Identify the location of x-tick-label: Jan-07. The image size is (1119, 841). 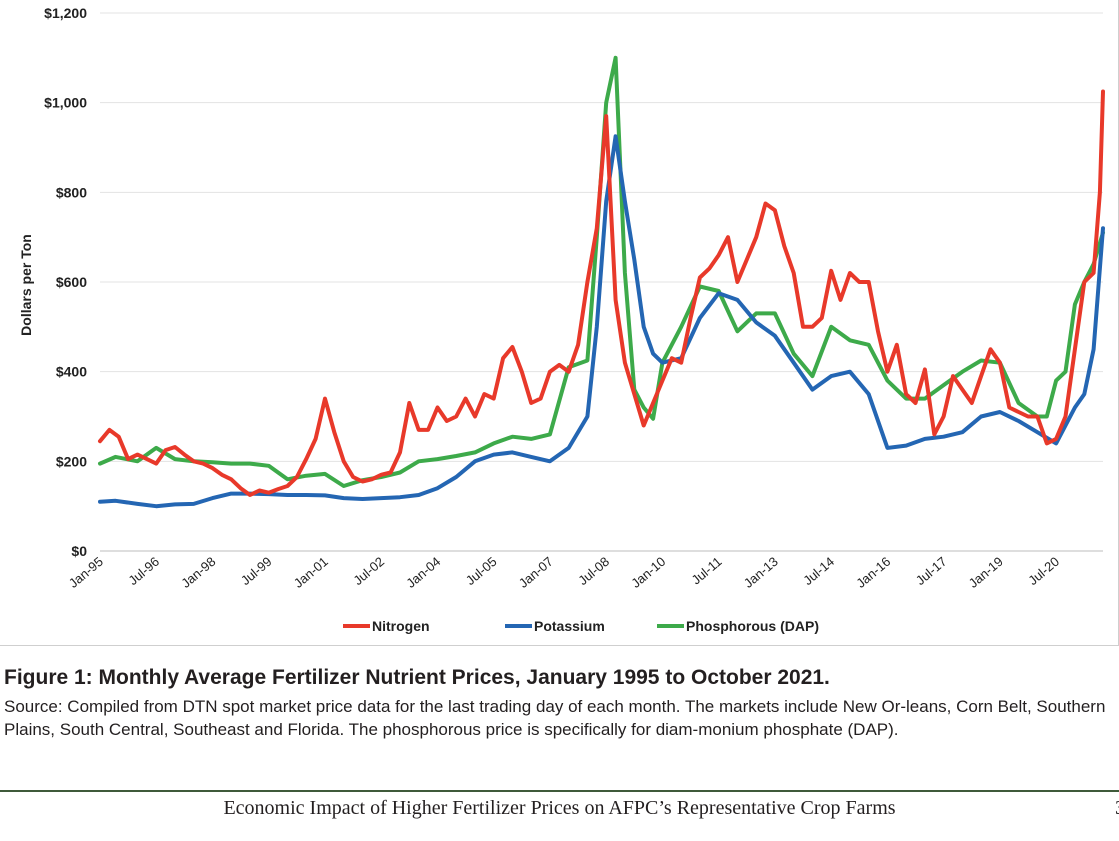
(536, 572).